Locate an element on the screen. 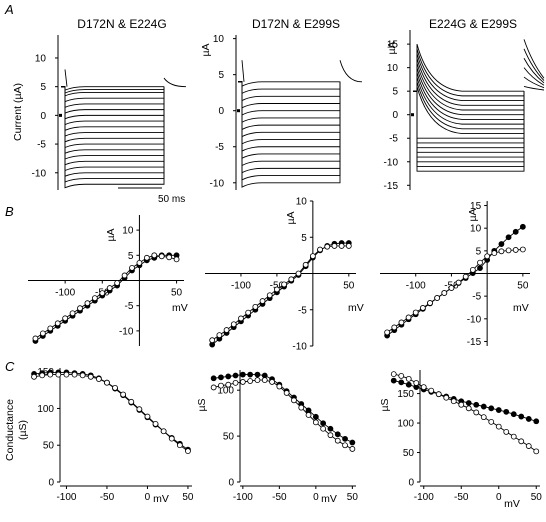 This screenshot has height=522, width=546. panel-c3-xtick-label: -100 is located at coordinates (424, 497).